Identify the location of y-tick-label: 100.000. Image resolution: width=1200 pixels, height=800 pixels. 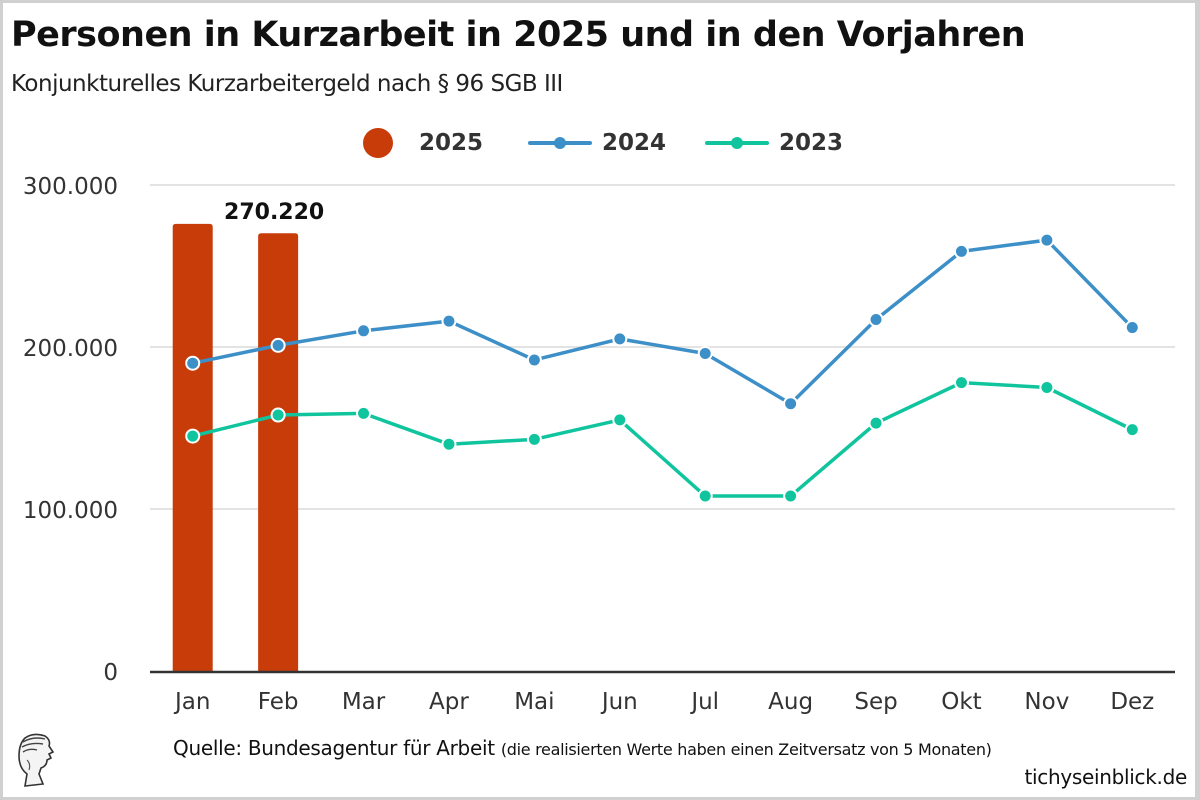
(70, 511).